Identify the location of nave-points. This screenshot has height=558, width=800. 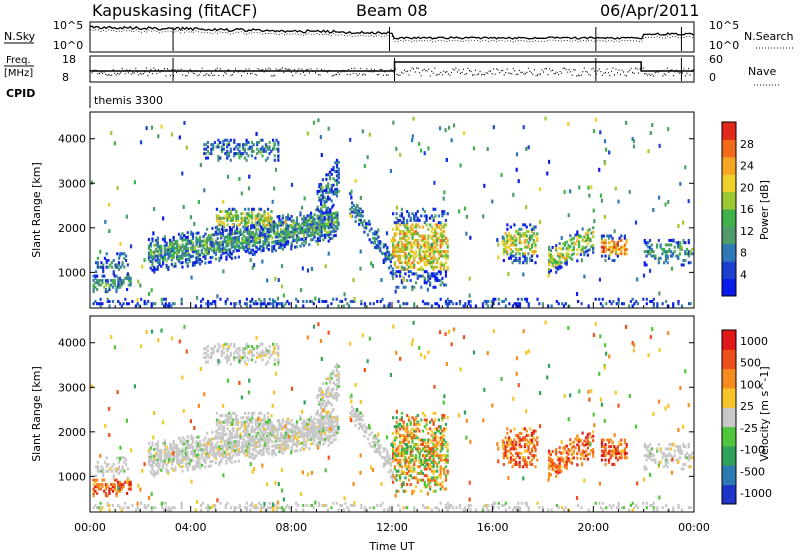
(392, 72).